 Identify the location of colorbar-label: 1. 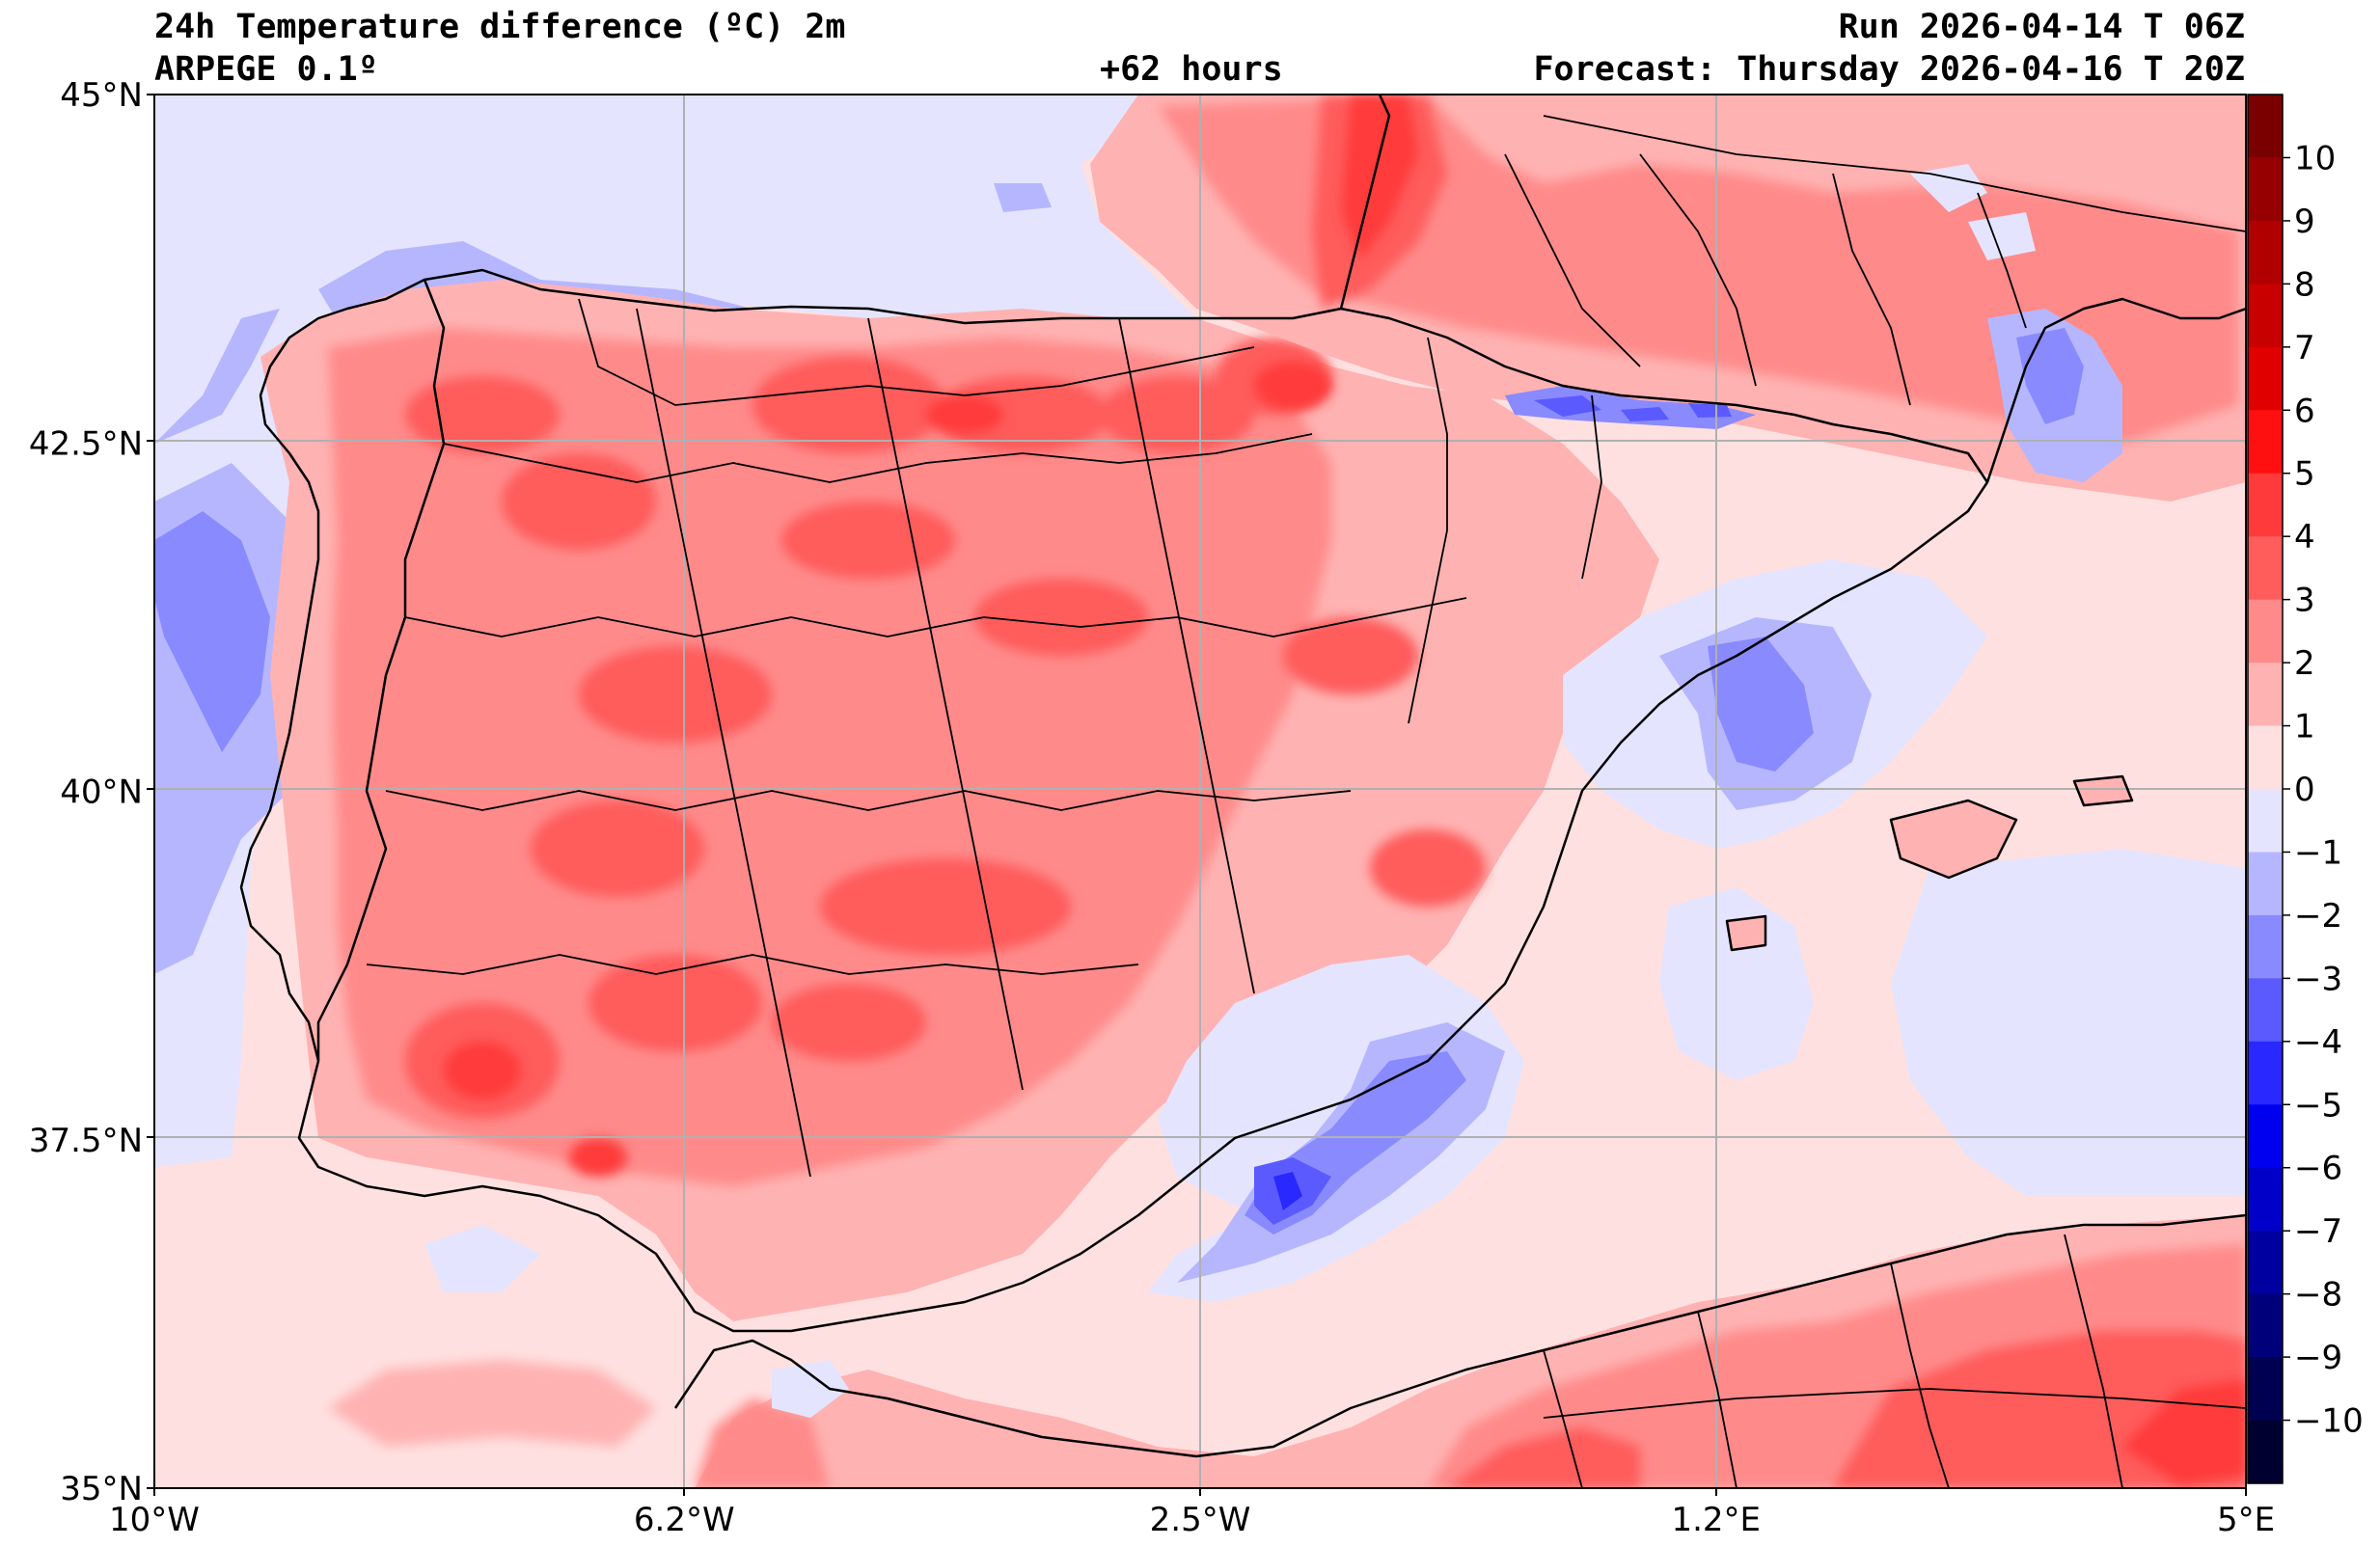
(2304, 727).